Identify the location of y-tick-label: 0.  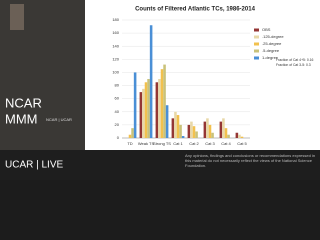
(118, 137).